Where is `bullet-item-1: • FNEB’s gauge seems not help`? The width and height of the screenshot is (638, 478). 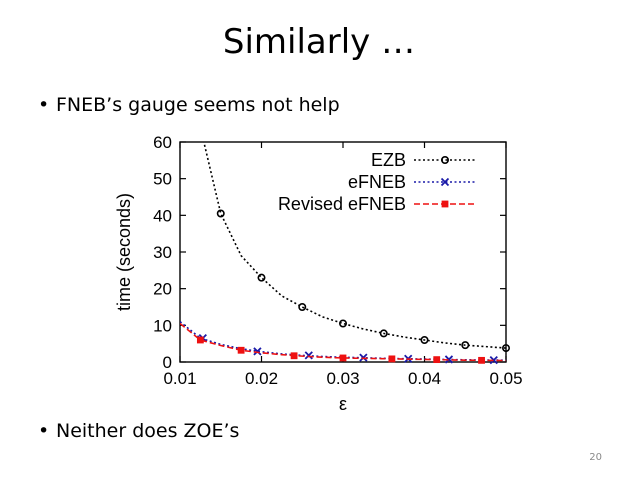 bullet-item-1: • FNEB’s gauge seems not help is located at coordinates (189, 105).